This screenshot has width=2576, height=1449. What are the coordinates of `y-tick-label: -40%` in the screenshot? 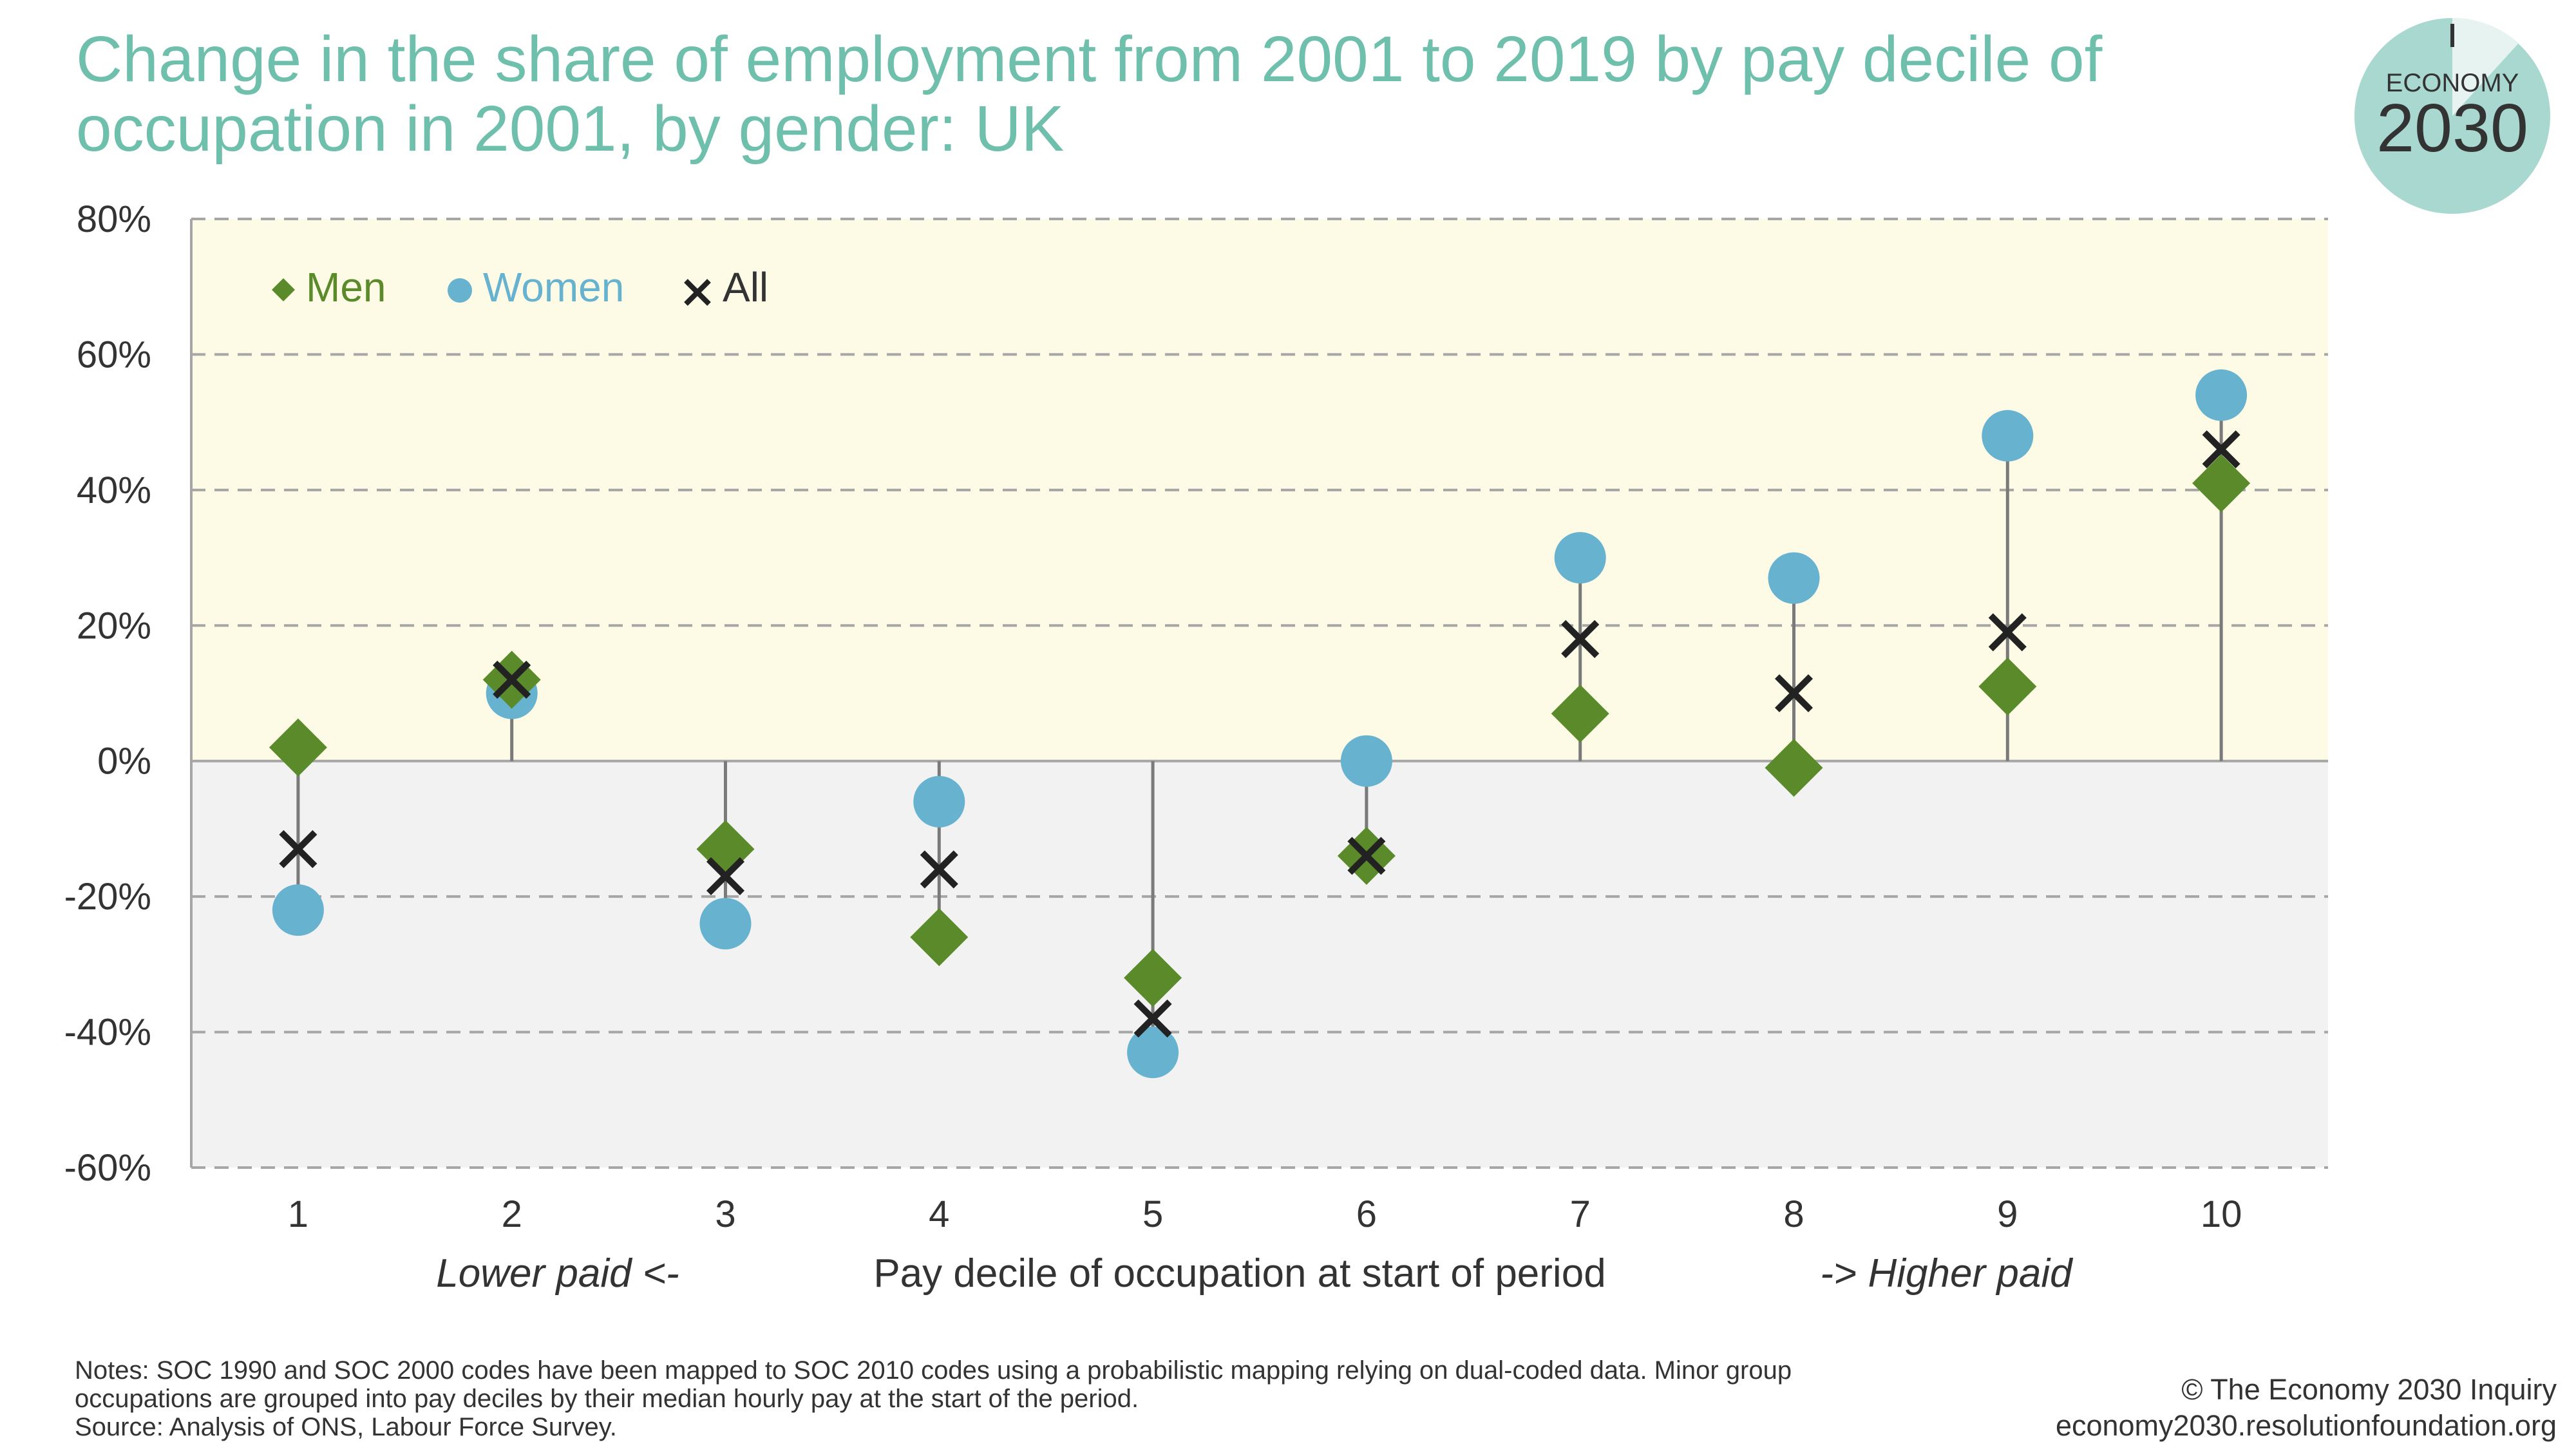 It's located at (108, 1033).